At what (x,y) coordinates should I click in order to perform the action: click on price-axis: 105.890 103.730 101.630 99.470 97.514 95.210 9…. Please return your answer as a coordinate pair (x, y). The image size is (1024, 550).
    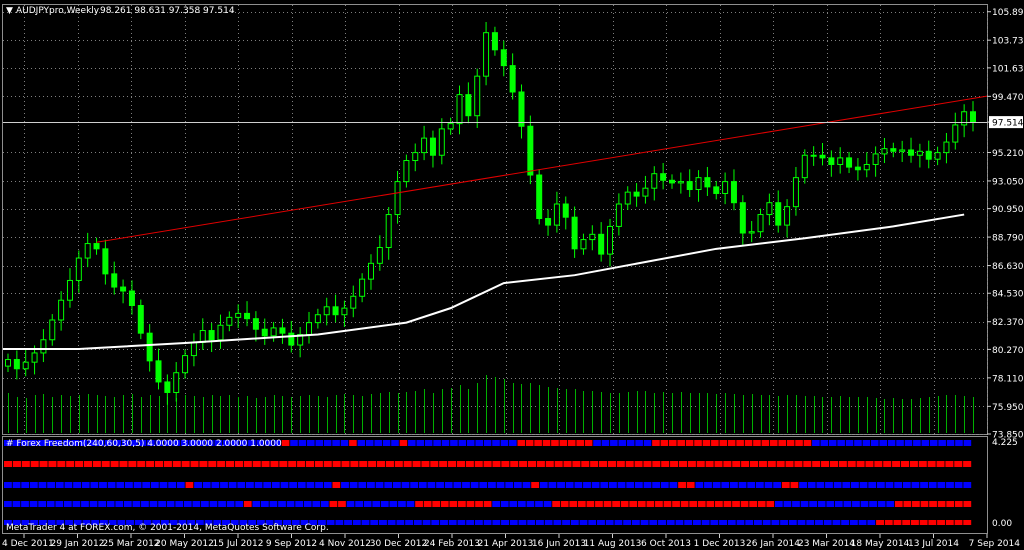
    Looking at the image, I should click on (1005, 224).